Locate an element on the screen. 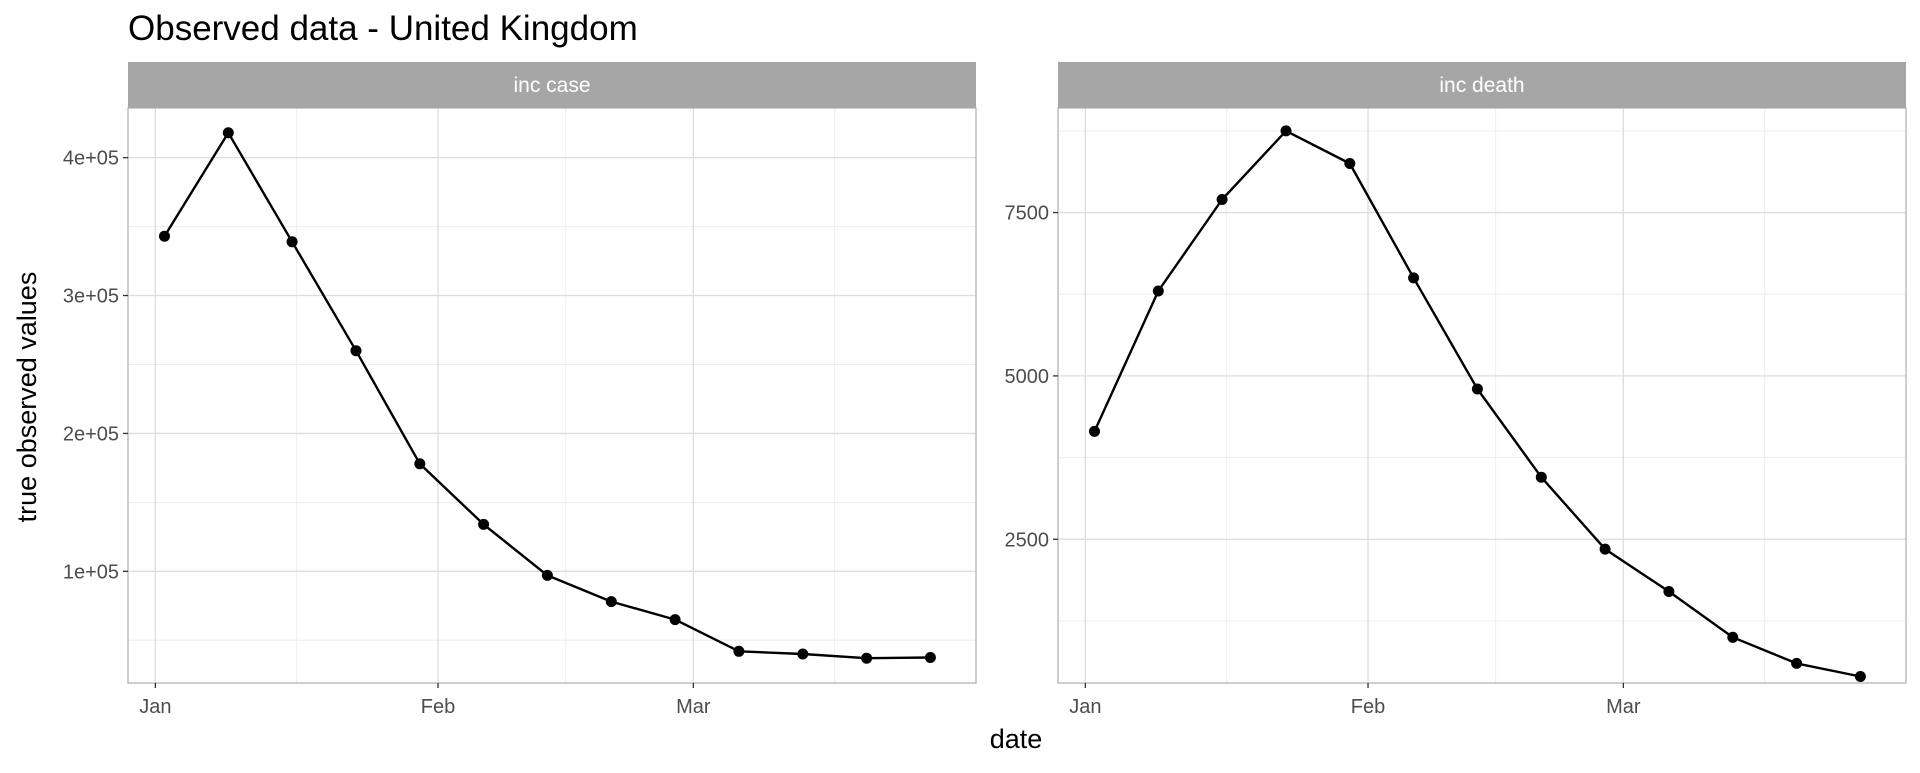 This screenshot has width=1920, height=773. y-axis-title: true observed values is located at coordinates (27, 397).